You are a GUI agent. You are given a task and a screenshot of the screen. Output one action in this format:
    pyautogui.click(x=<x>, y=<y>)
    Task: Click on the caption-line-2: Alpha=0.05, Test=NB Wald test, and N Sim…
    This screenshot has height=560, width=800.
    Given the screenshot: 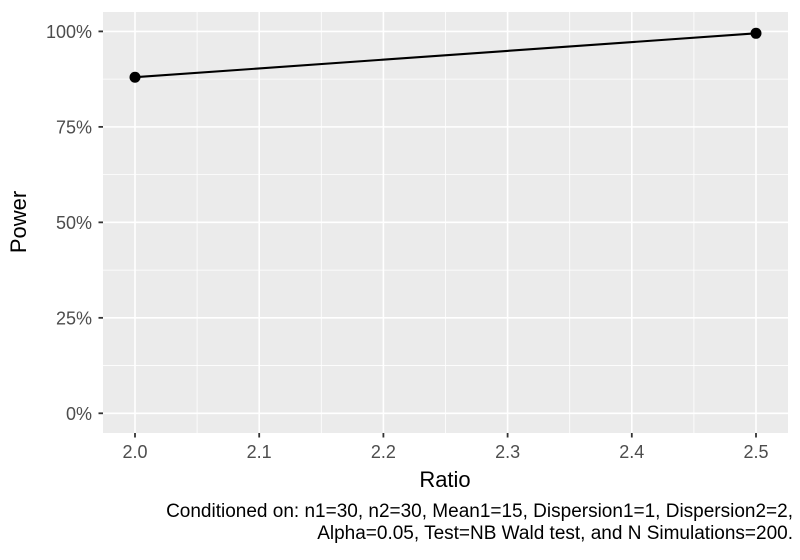 What is the action you would take?
    pyautogui.click(x=555, y=533)
    